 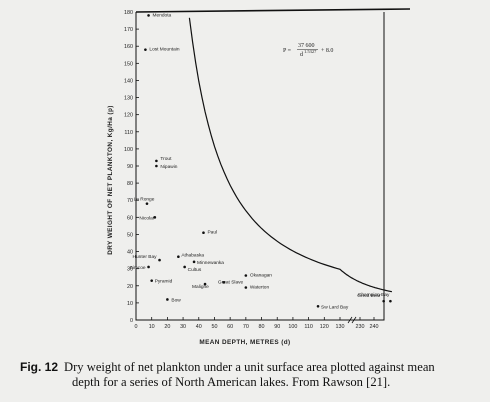 I want to click on y-tick-label: 80, so click(x=130, y=184).